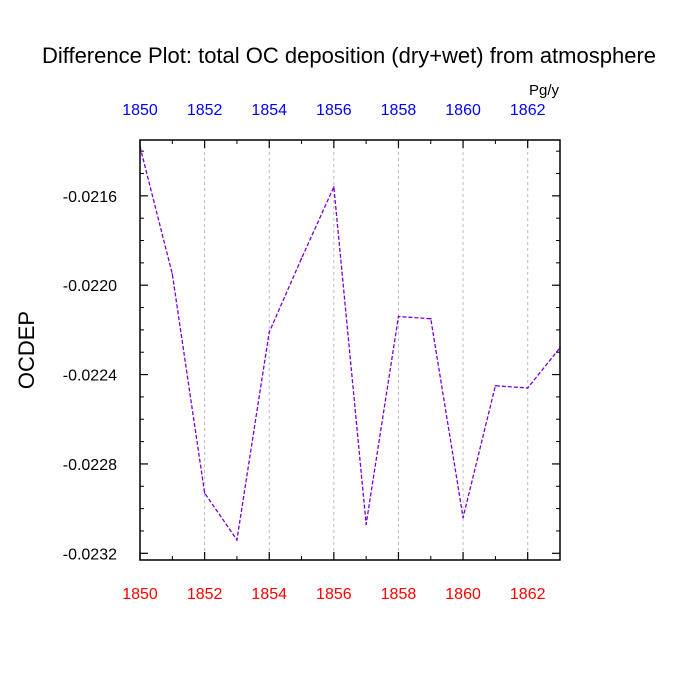  I want to click on y-axis-label: OCDEP, so click(26, 350).